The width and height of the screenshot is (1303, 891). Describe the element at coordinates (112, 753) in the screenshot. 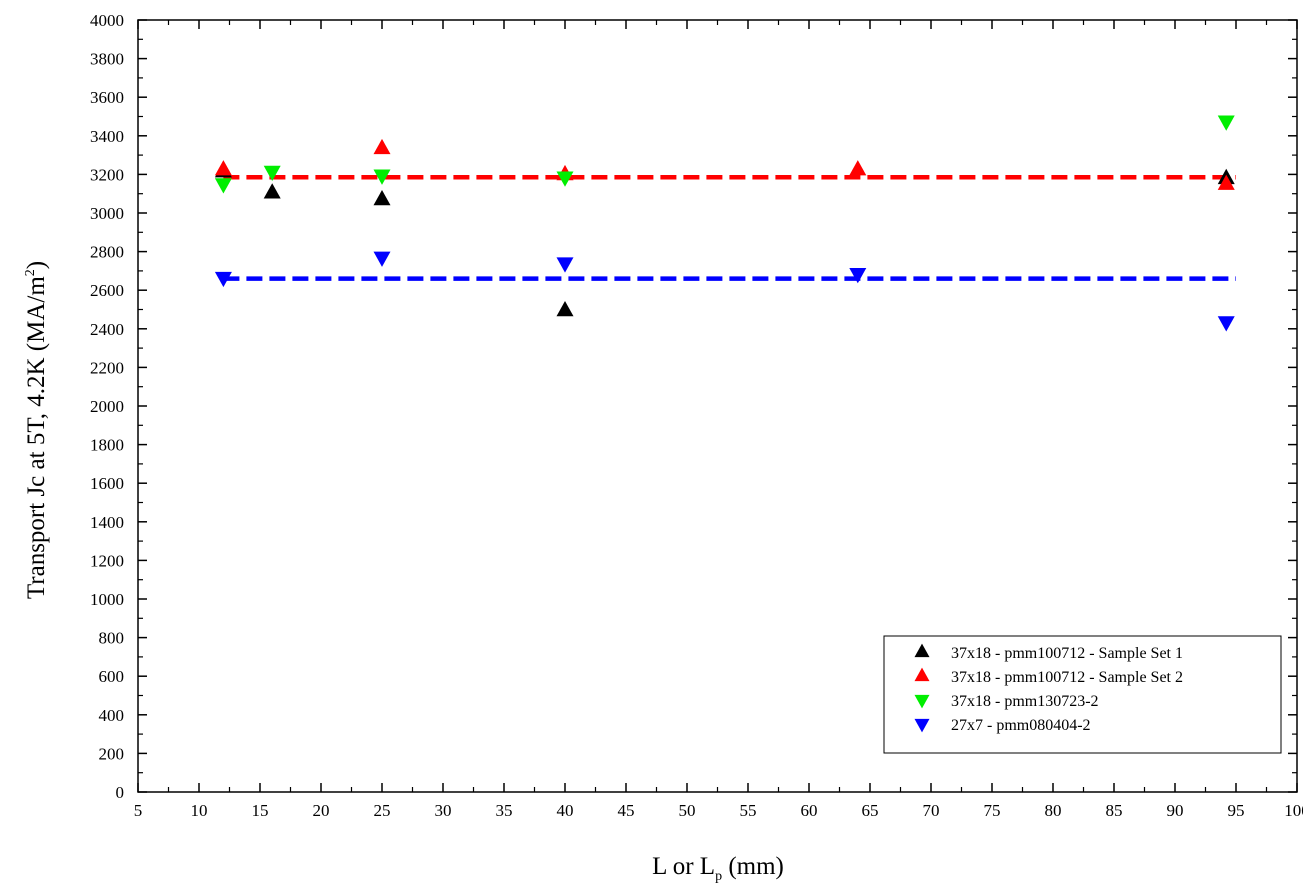

I see `y-tick-label: 200` at that location.